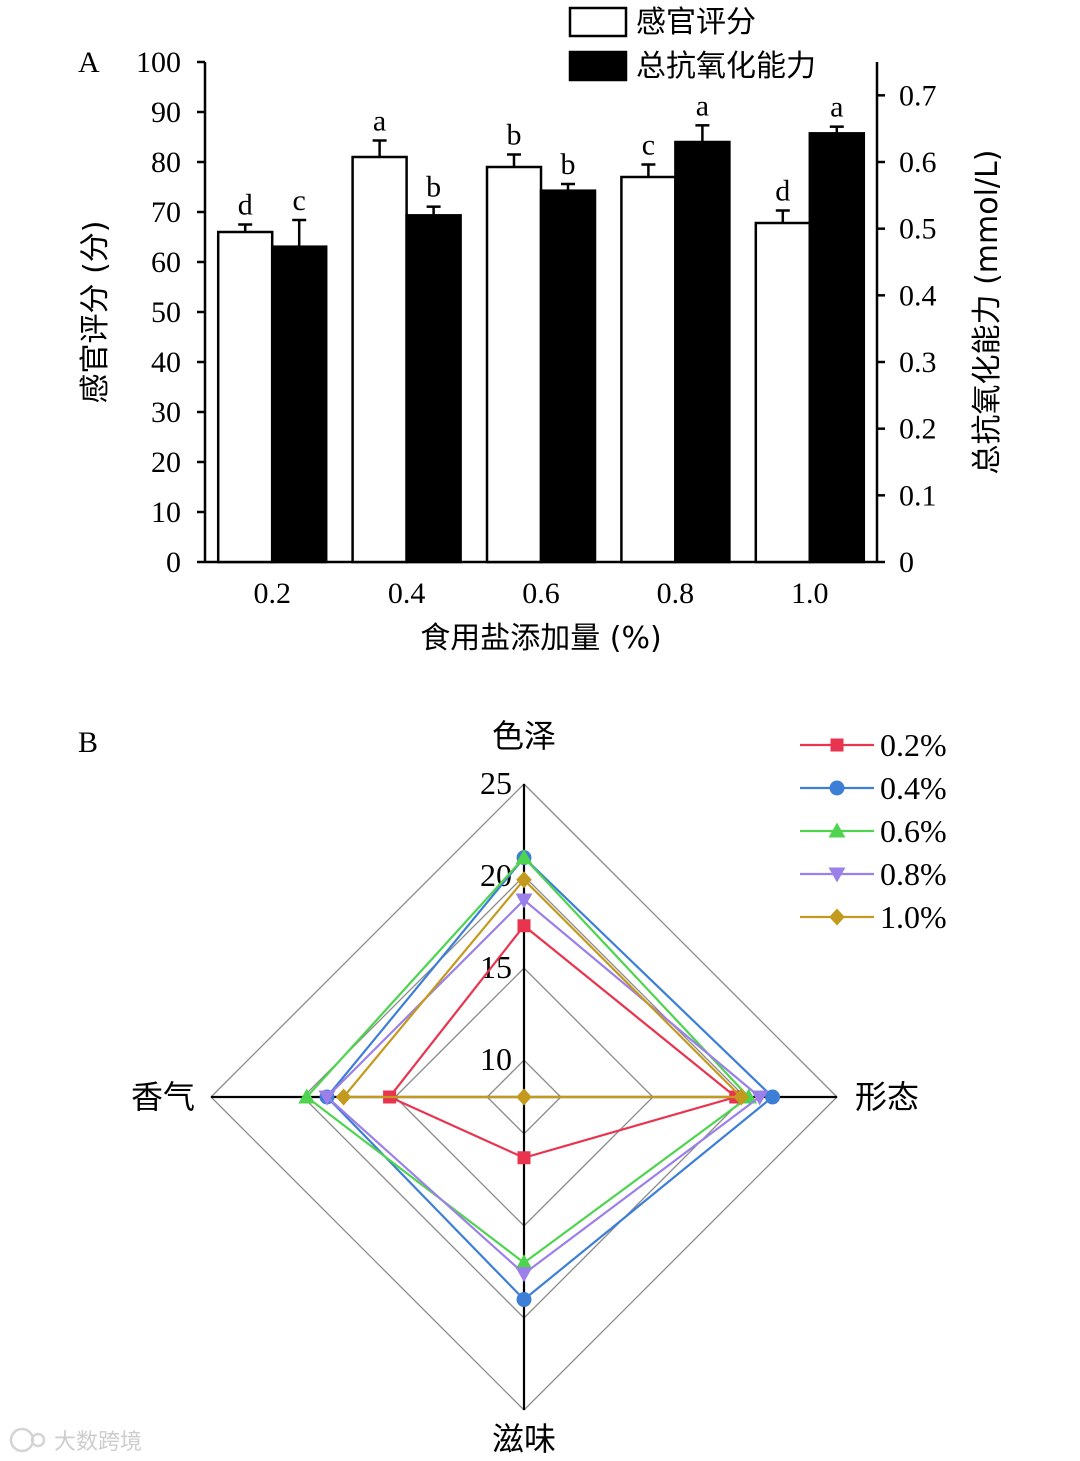  What do you see at coordinates (524, 736) in the screenshot?
I see `radar-axis-label-color: 色泽` at bounding box center [524, 736].